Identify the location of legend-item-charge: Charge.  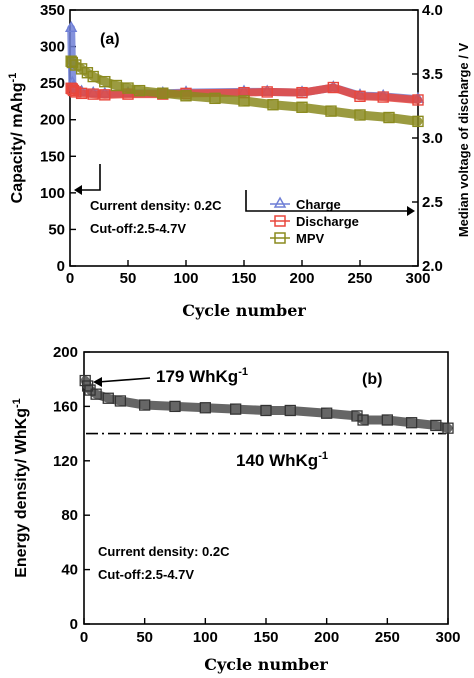
(305, 204).